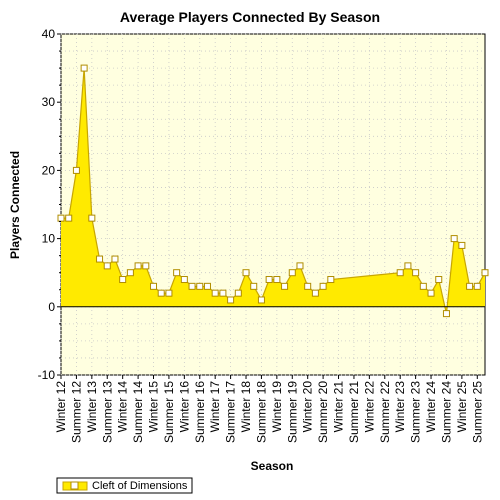 The image size is (500, 500). Describe the element at coordinates (49, 34) in the screenshot. I see `y-tick-label: 40` at that location.